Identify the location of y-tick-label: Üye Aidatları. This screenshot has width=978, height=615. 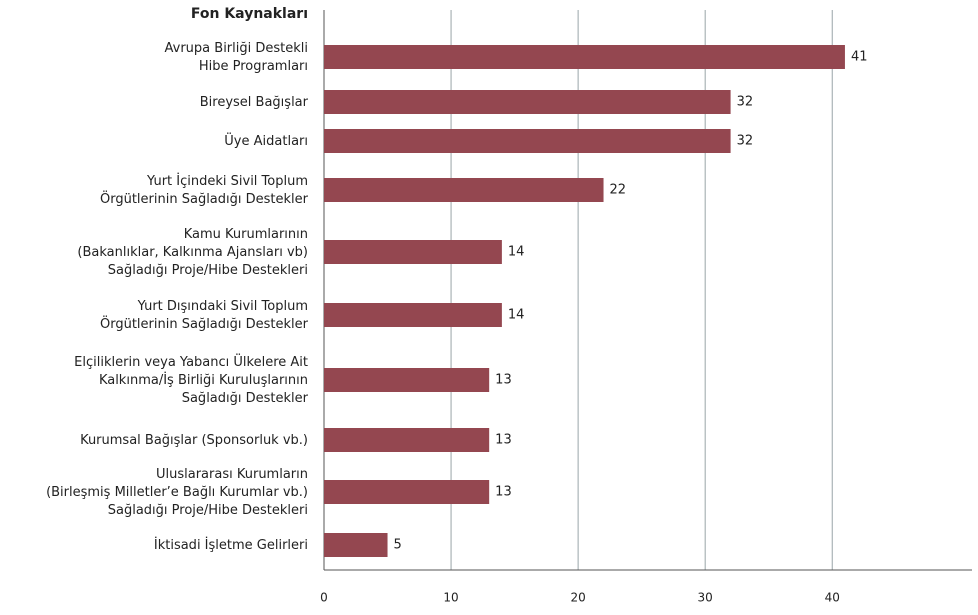
(266, 140).